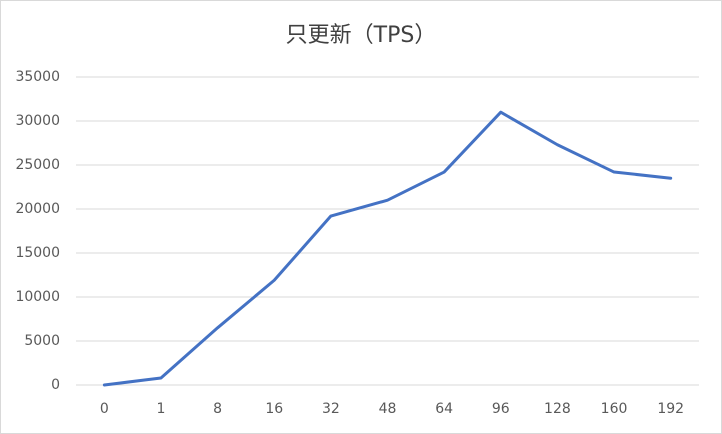 The height and width of the screenshot is (434, 722). Describe the element at coordinates (104, 409) in the screenshot. I see `x-tick-label: 0` at that location.